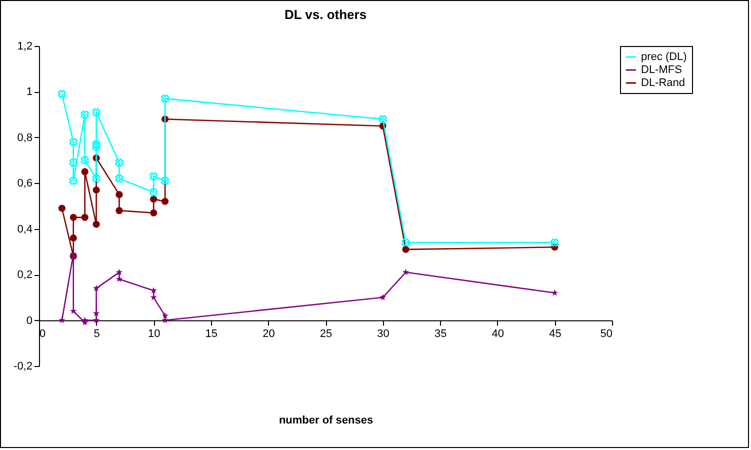 Image resolution: width=751 pixels, height=450 pixels. What do you see at coordinates (29, 92) in the screenshot?
I see `y-tick-label: 1` at bounding box center [29, 92].